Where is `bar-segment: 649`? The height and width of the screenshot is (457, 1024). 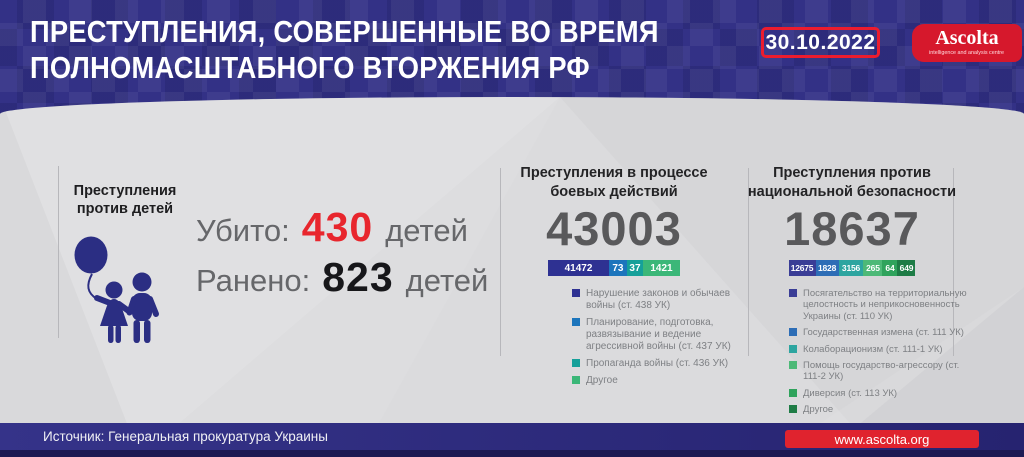
bar-segment: 649 is located at coordinates (906, 268).